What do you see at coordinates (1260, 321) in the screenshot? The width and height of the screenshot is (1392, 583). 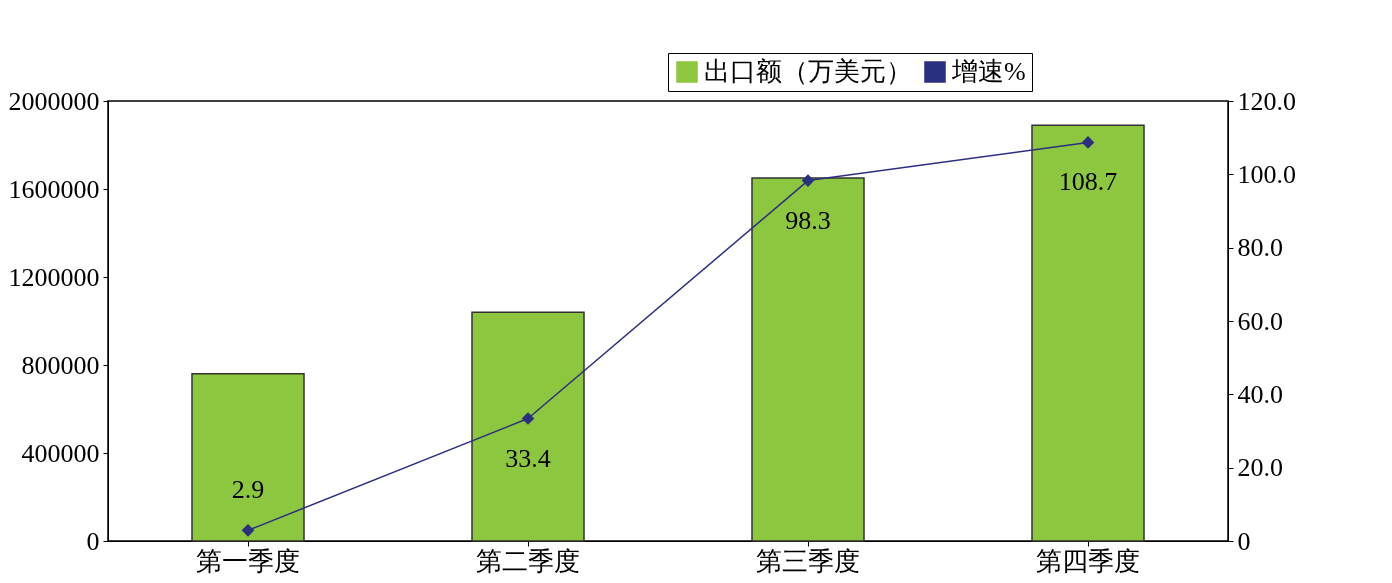 I see `y2-tick-label: 60.0` at bounding box center [1260, 321].